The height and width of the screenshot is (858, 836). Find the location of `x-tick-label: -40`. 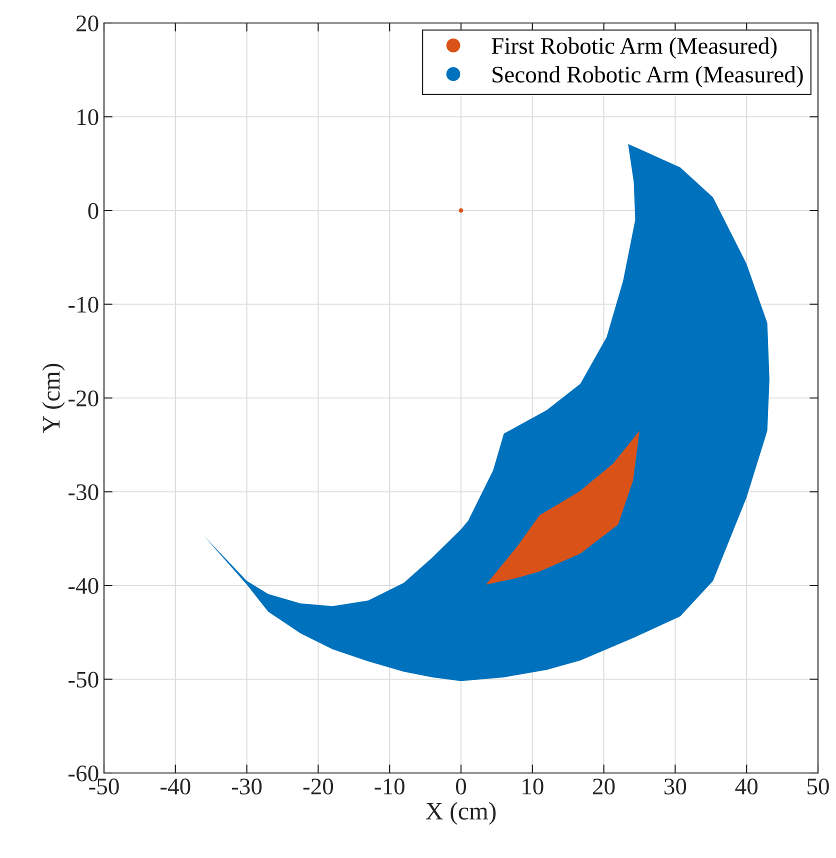

x-tick-label: -40 is located at coordinates (175, 786).